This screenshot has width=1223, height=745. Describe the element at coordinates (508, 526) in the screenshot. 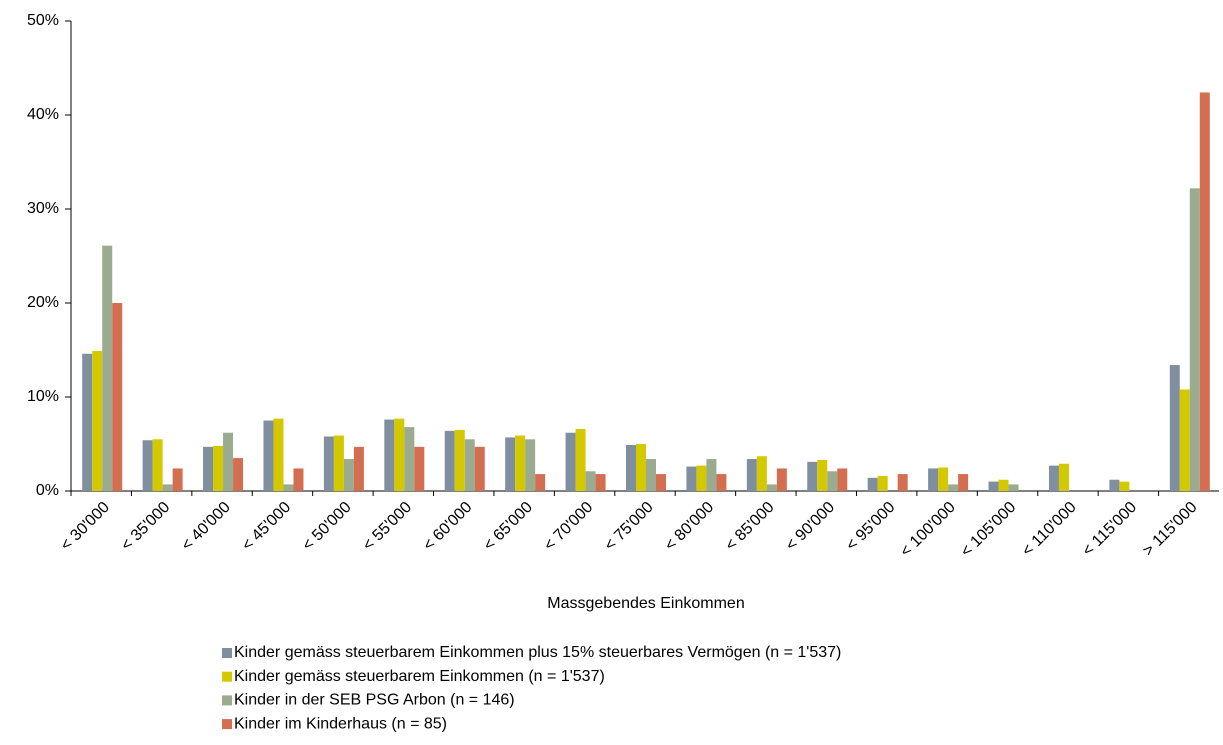

I see `x-tick-label: < 65'000` at that location.